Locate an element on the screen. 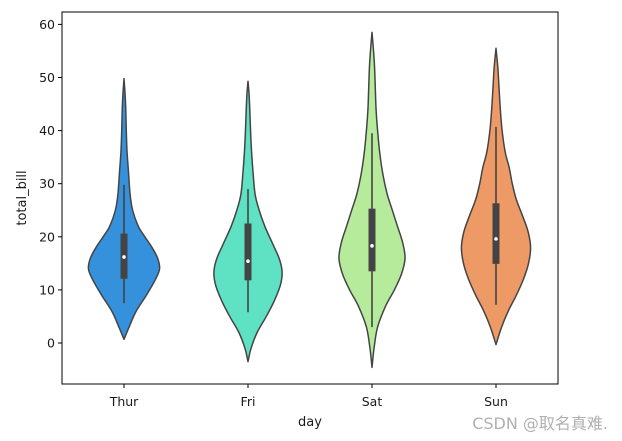 Image resolution: width=622 pixels, height=441 pixels. y-tick-label: 60 is located at coordinates (47, 24).